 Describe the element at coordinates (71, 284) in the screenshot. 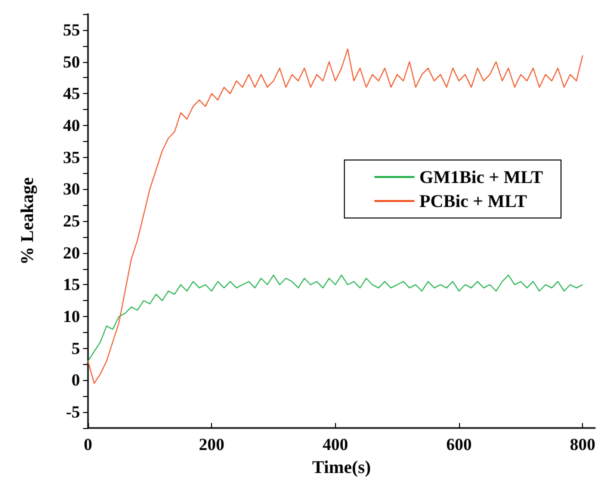

I see `y-tick-label: 15` at that location.